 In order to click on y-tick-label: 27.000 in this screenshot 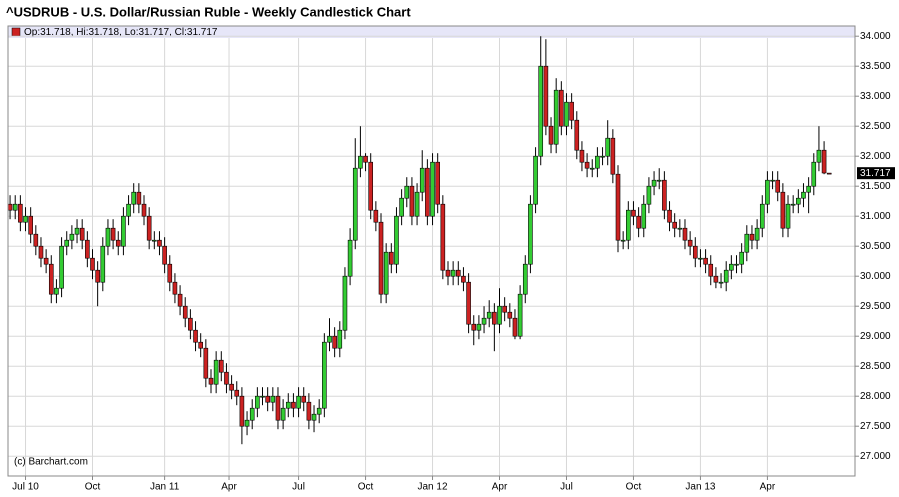, I will do `click(875, 456)`.